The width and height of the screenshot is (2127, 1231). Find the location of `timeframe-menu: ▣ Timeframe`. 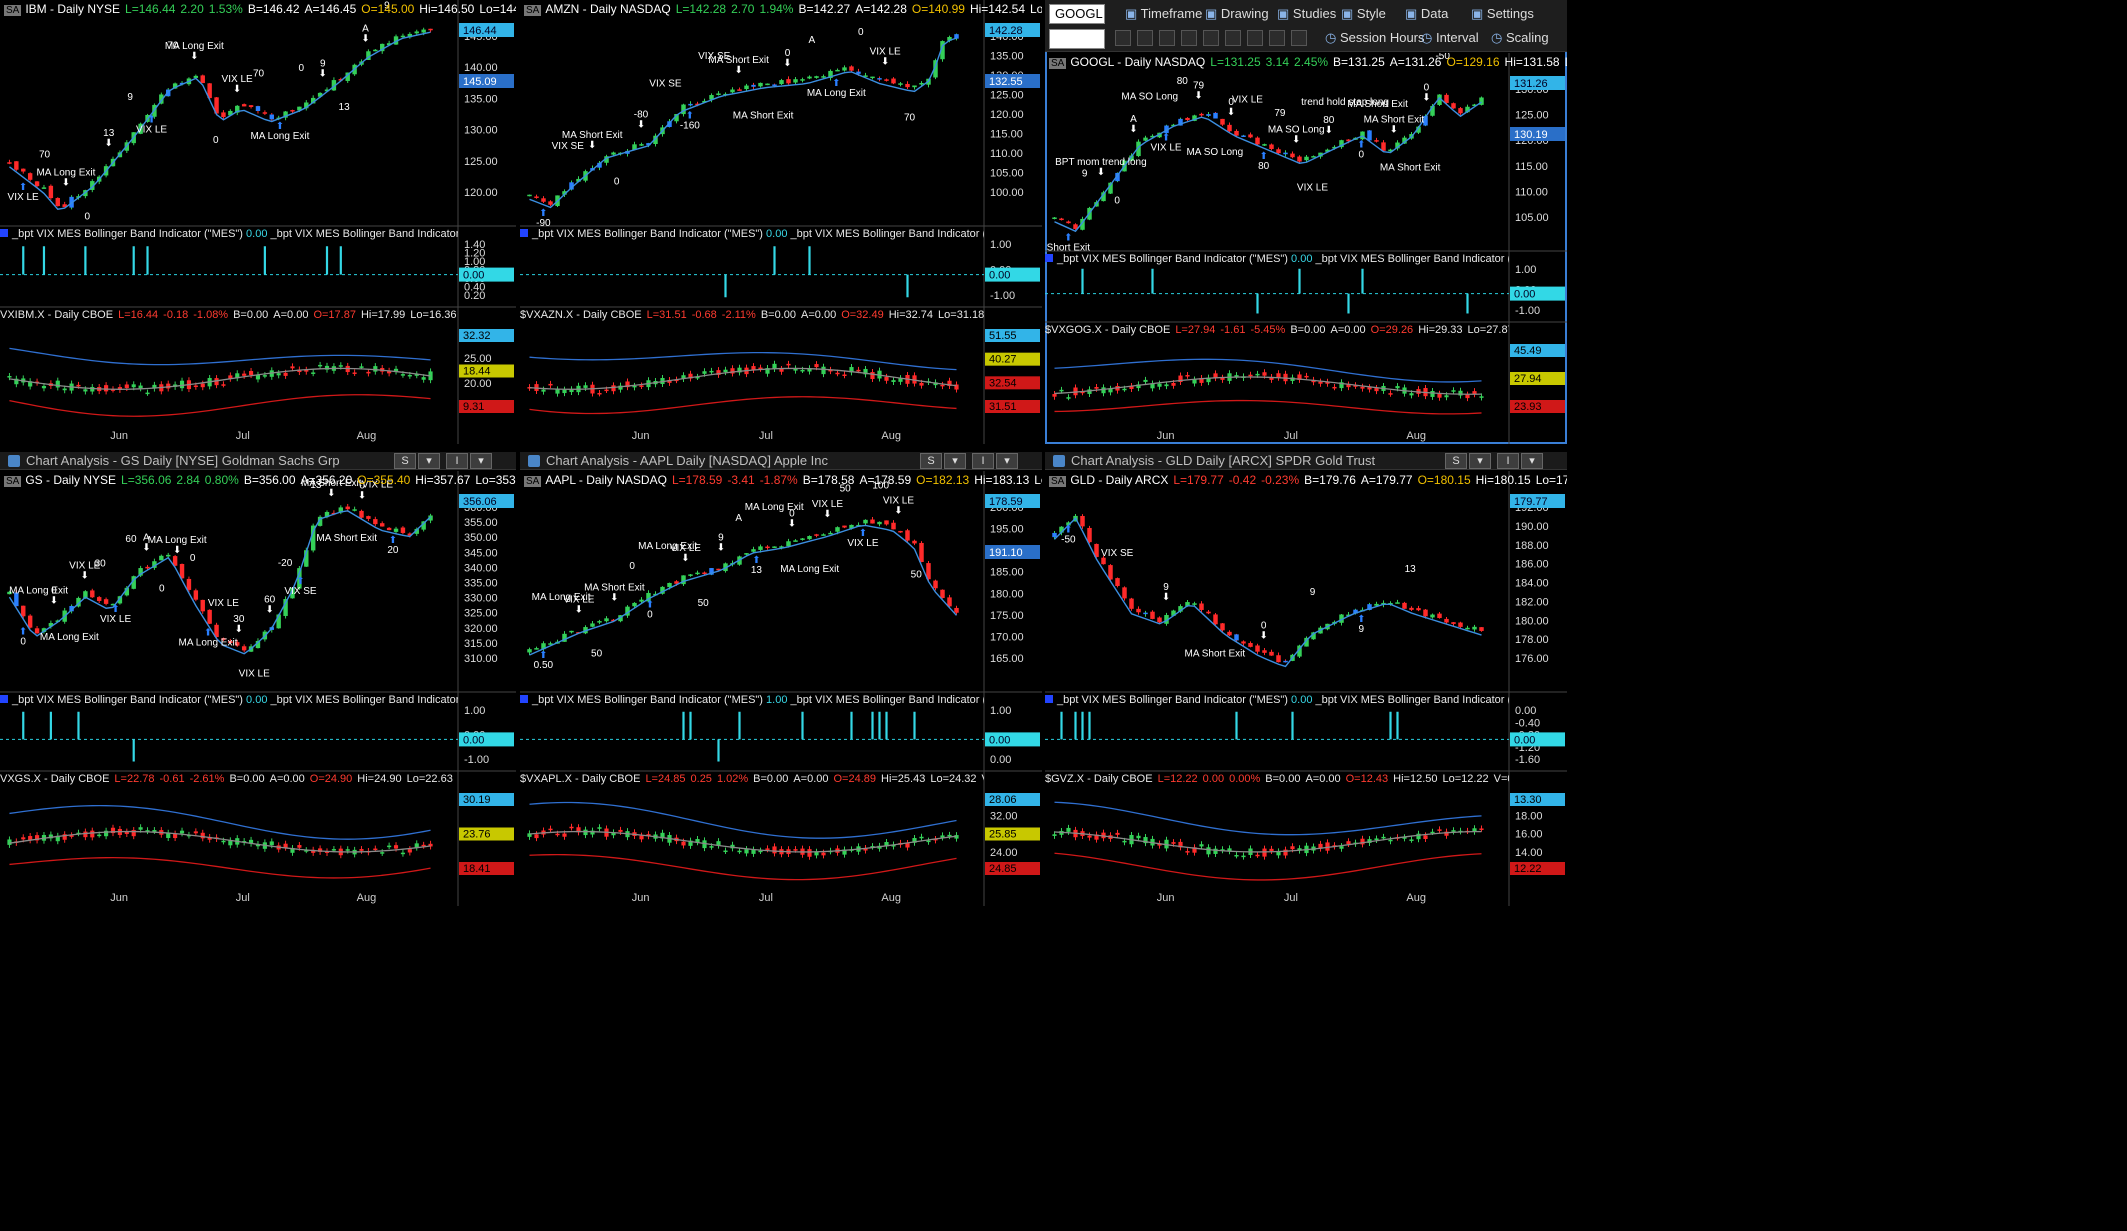

timeframe-menu: ▣ Timeframe is located at coordinates (1163, 14).